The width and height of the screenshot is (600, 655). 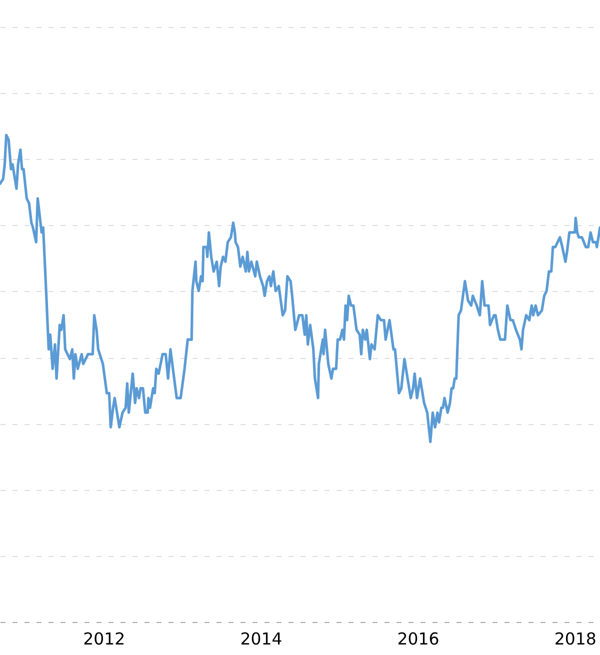 What do you see at coordinates (104, 639) in the screenshot?
I see `x-tick-label: 2012` at bounding box center [104, 639].